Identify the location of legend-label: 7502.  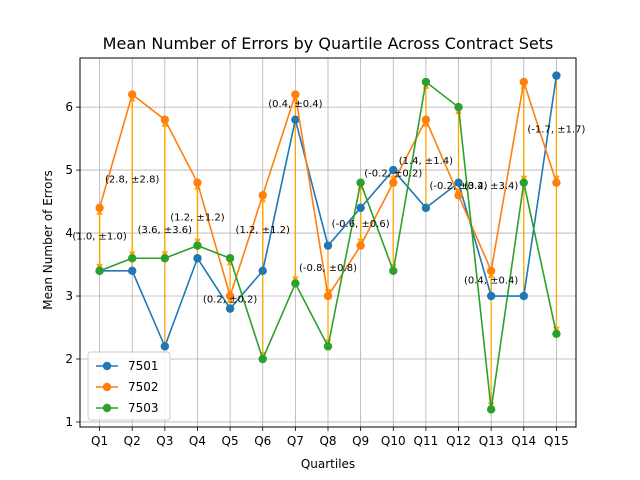
(143, 387).